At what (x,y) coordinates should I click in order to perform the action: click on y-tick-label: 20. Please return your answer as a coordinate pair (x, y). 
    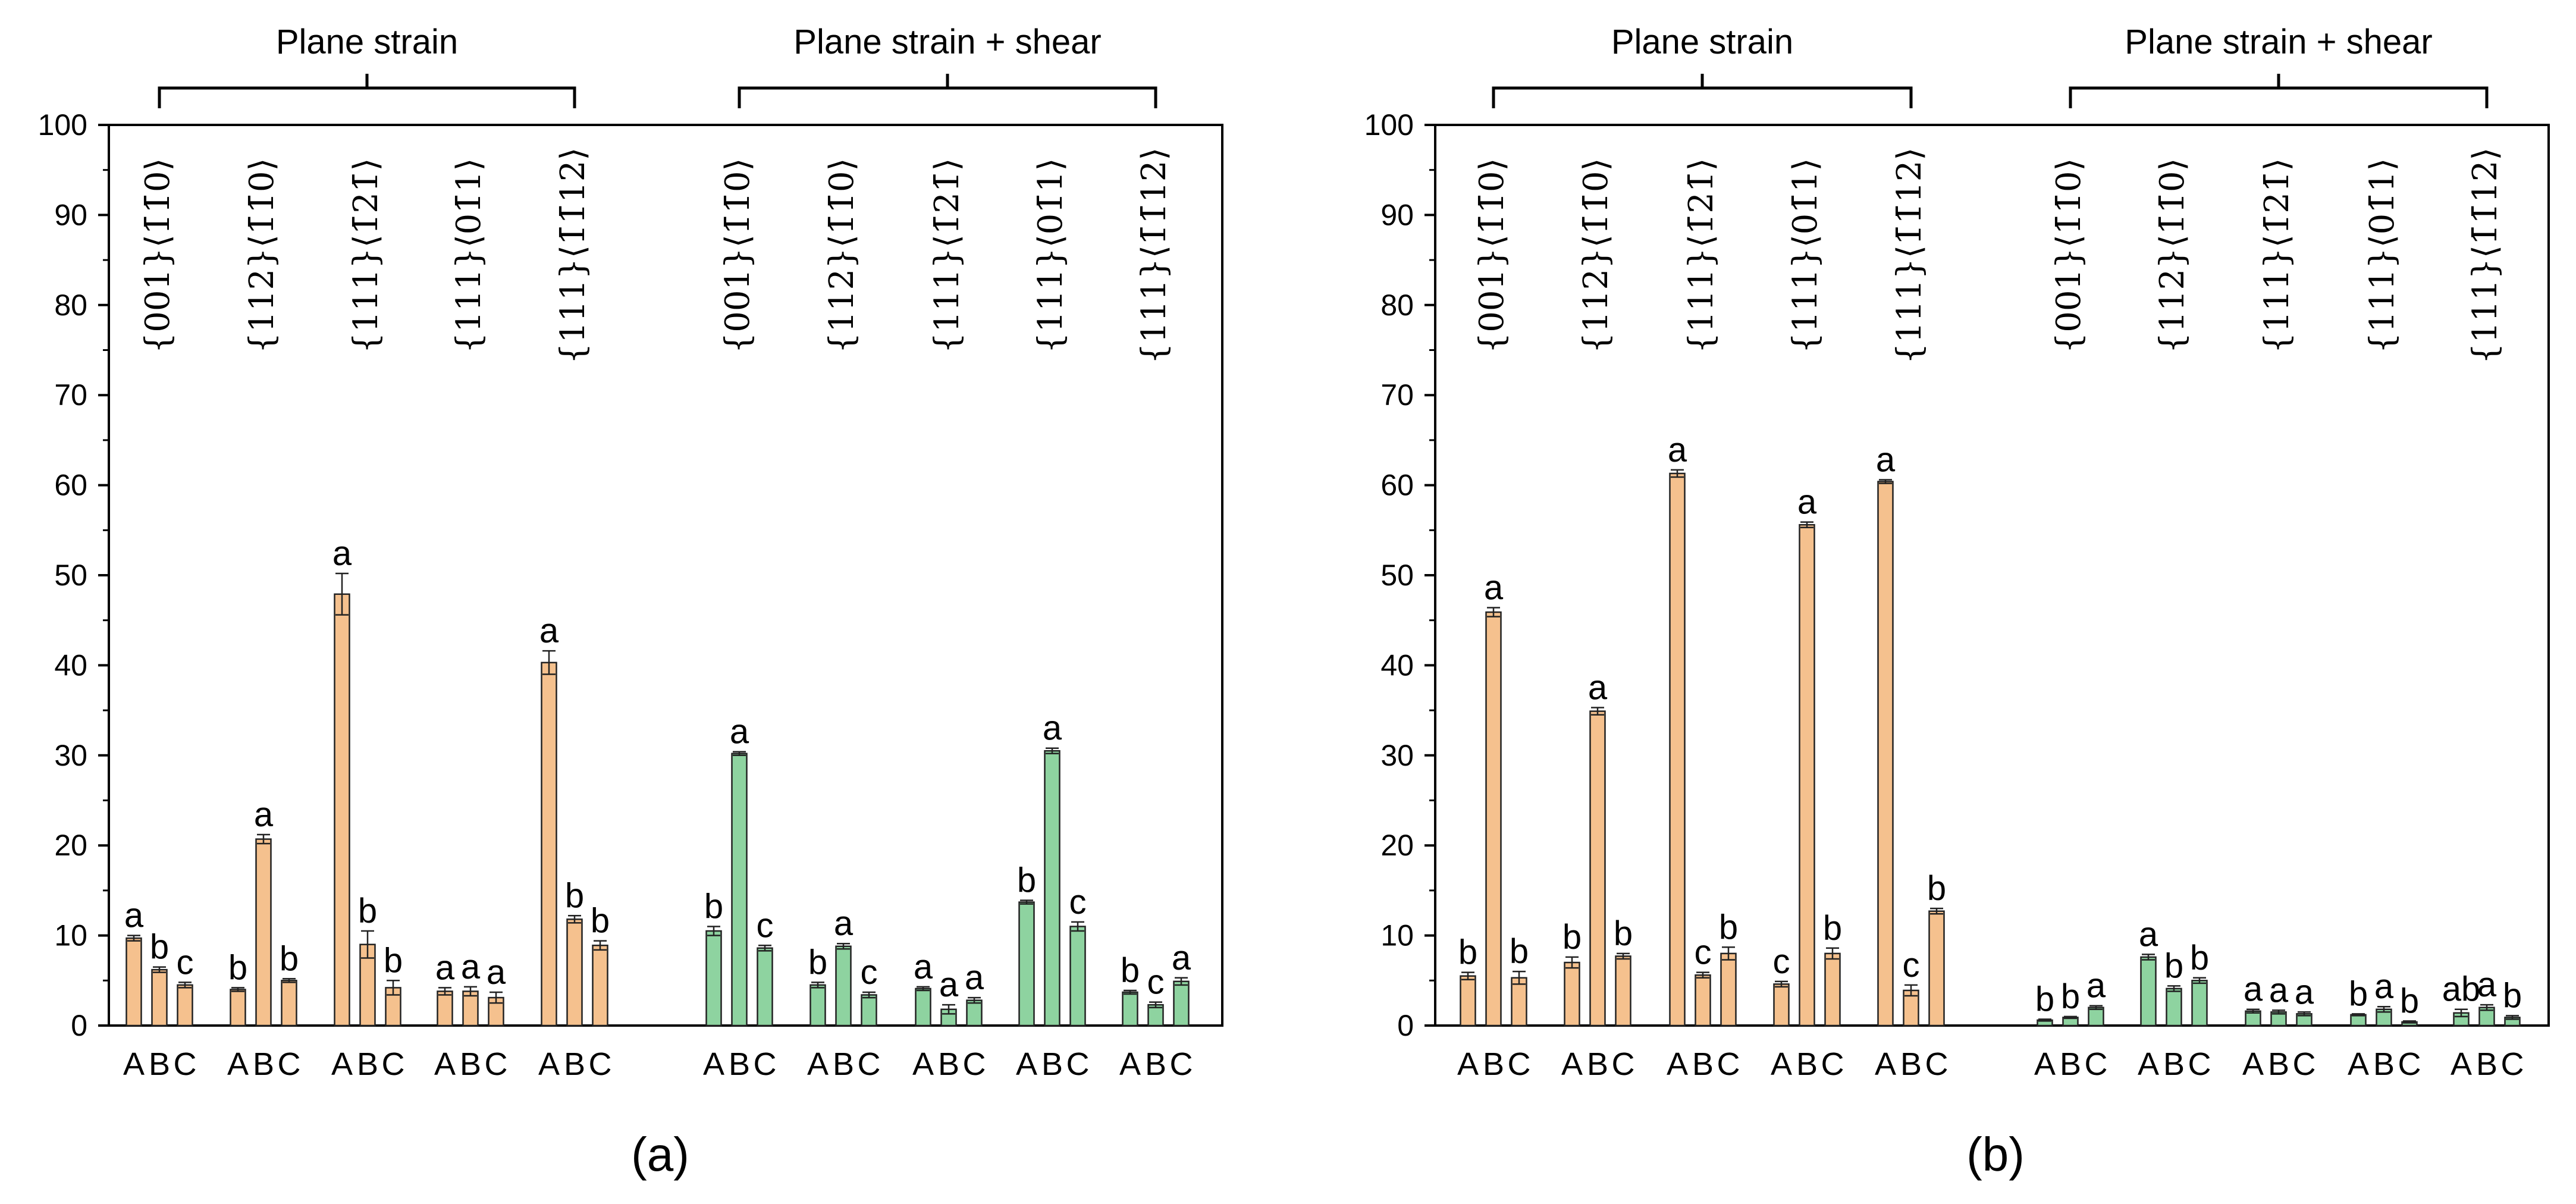
    Looking at the image, I should click on (70, 845).